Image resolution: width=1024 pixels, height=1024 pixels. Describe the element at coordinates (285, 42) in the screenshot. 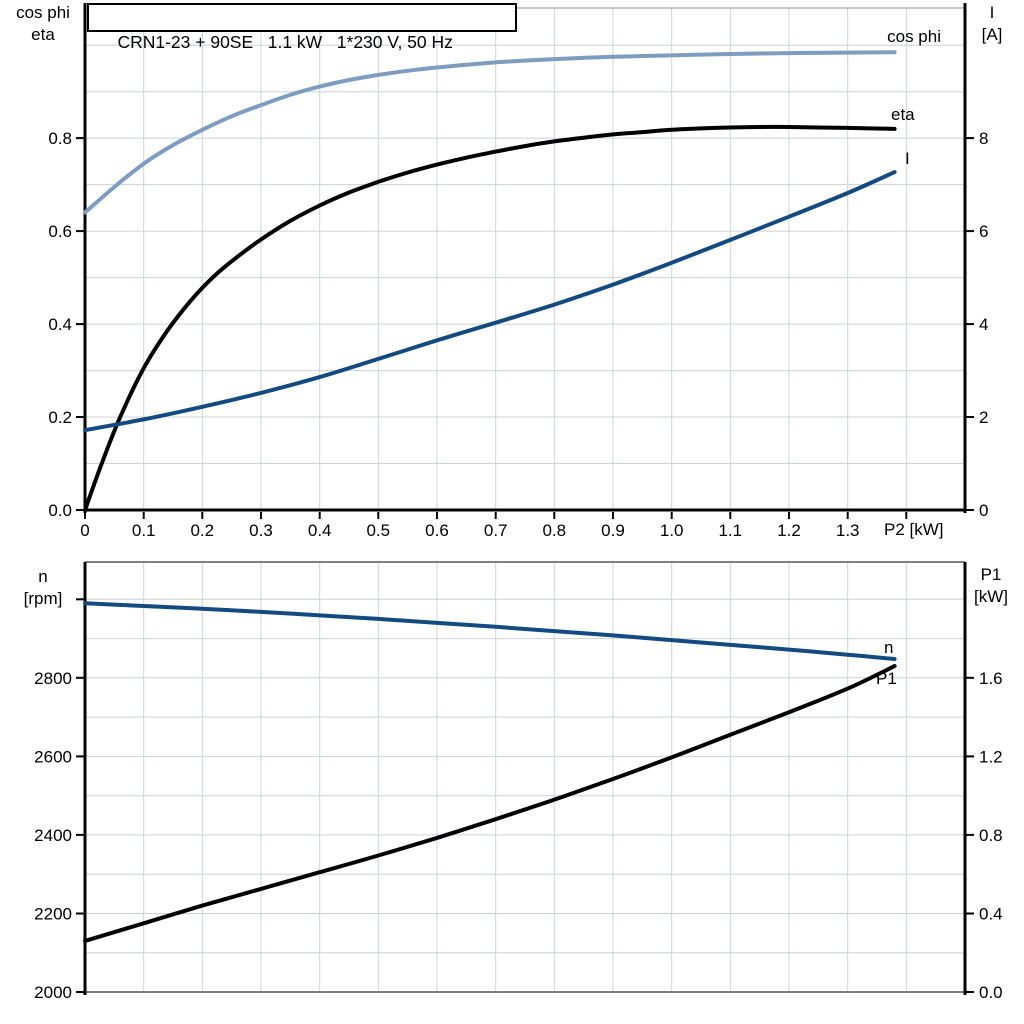

I see `chart-title: CRN1-23 + 90SE 1.1 kW 1*230 V, 50 Hz` at that location.